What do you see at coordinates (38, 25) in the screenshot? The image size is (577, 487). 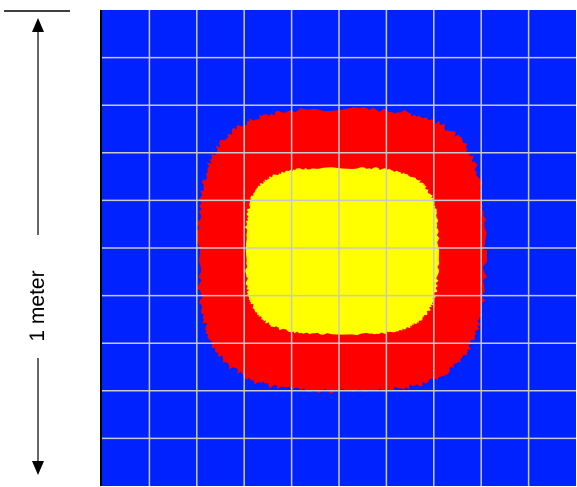 I see `arrow-up-icon` at bounding box center [38, 25].